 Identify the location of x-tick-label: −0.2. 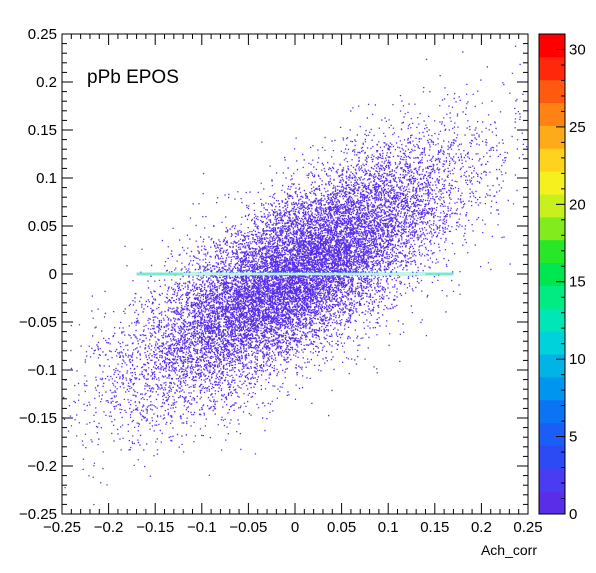
(109, 527).